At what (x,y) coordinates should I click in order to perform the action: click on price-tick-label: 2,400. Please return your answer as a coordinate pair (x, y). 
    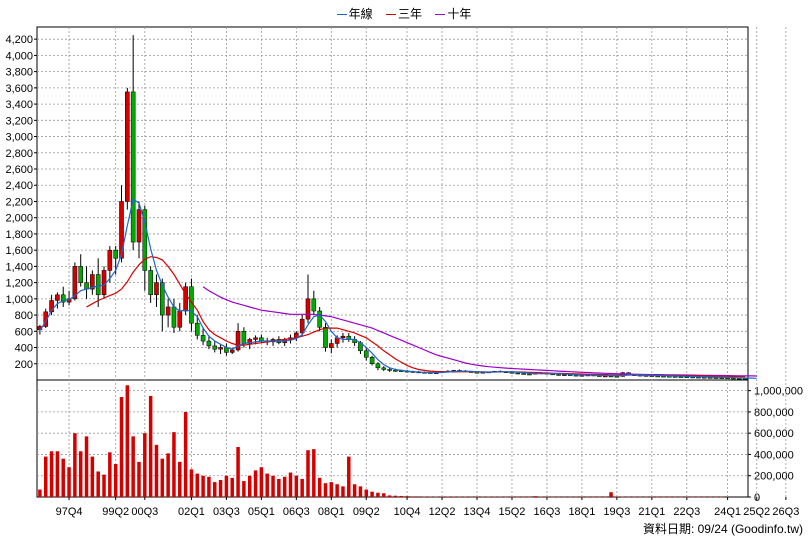
    Looking at the image, I should click on (19, 186).